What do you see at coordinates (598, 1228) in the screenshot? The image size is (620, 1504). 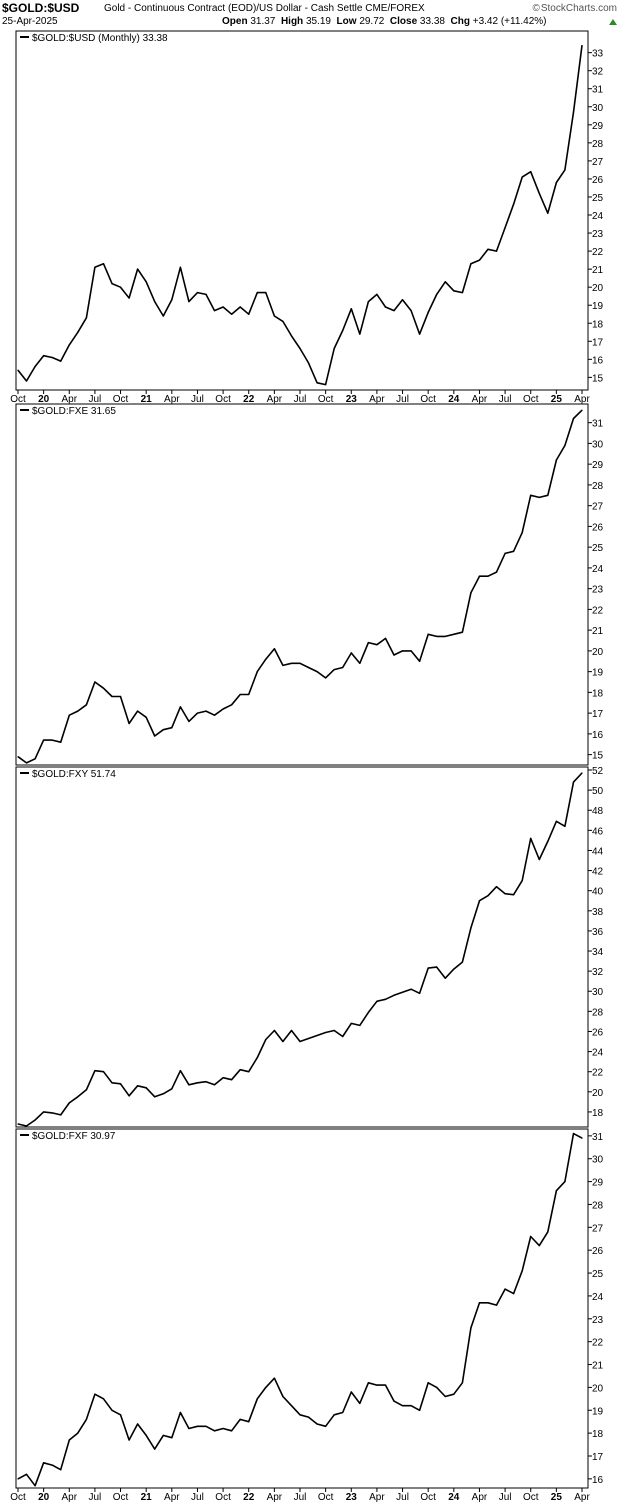 I see `y-tick-label: 27` at bounding box center [598, 1228].